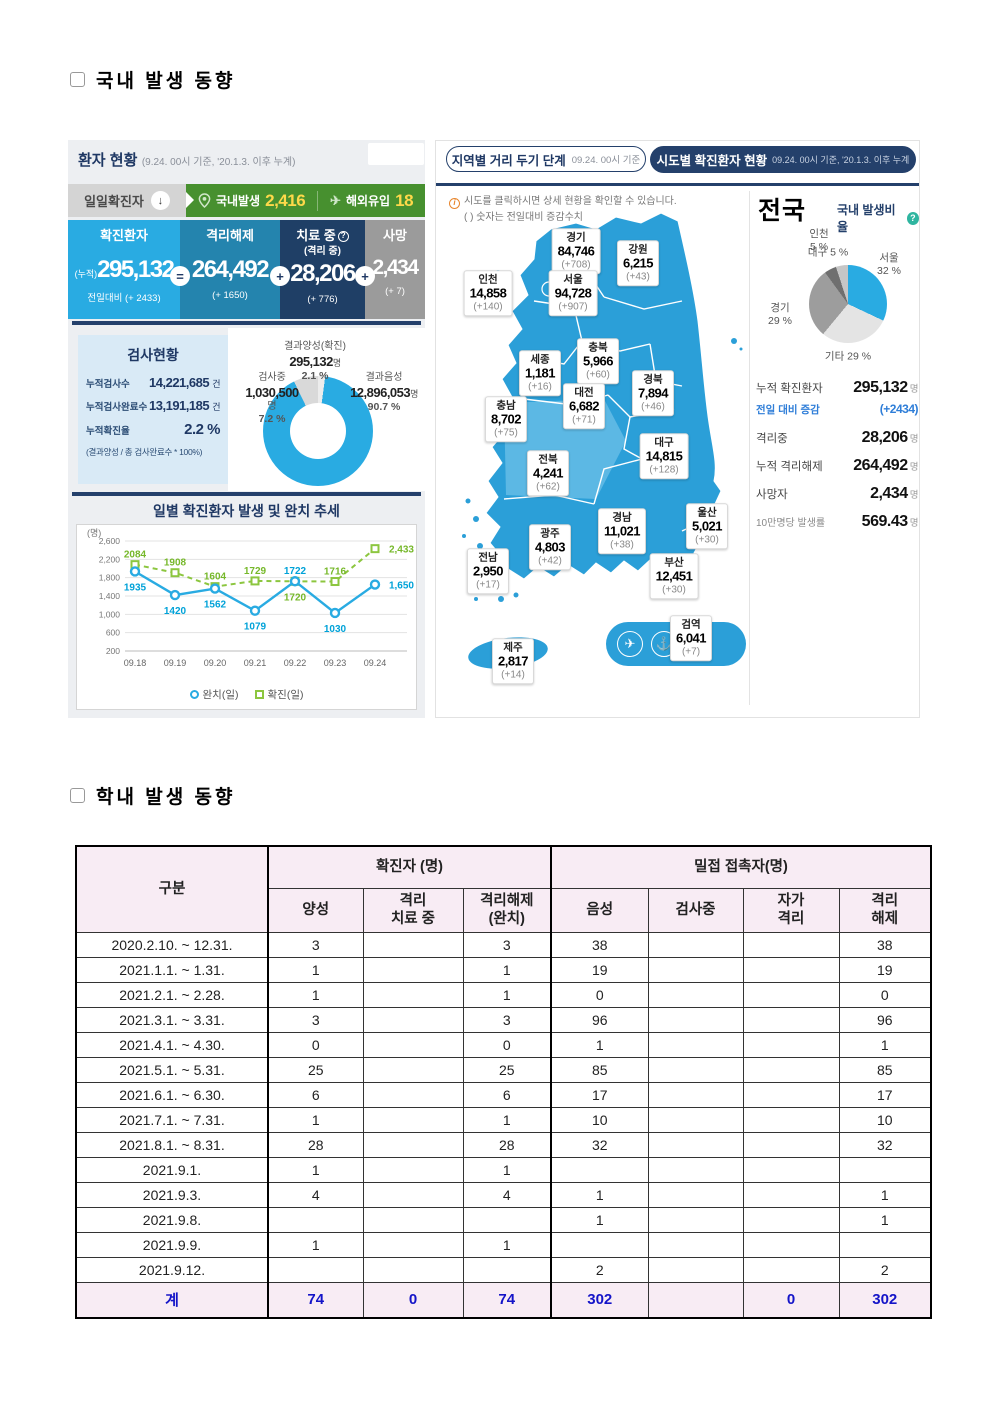  Describe the element at coordinates (488, 571) in the screenshot. I see `map-region-label-전남: 전남 2,950 (+17)` at that location.